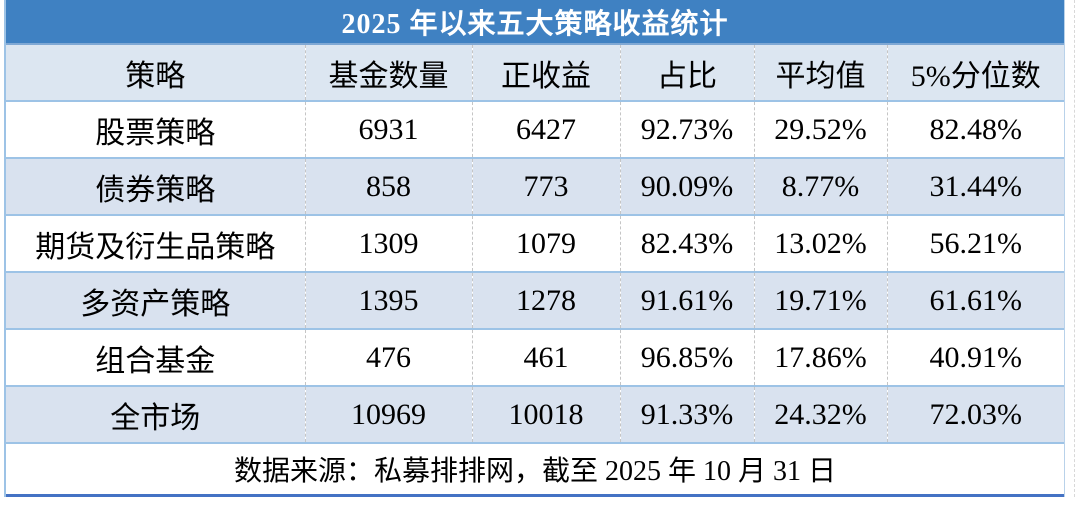  Describe the element at coordinates (686, 187) in the screenshot. I see `cell-proportion: 90.09%` at that location.